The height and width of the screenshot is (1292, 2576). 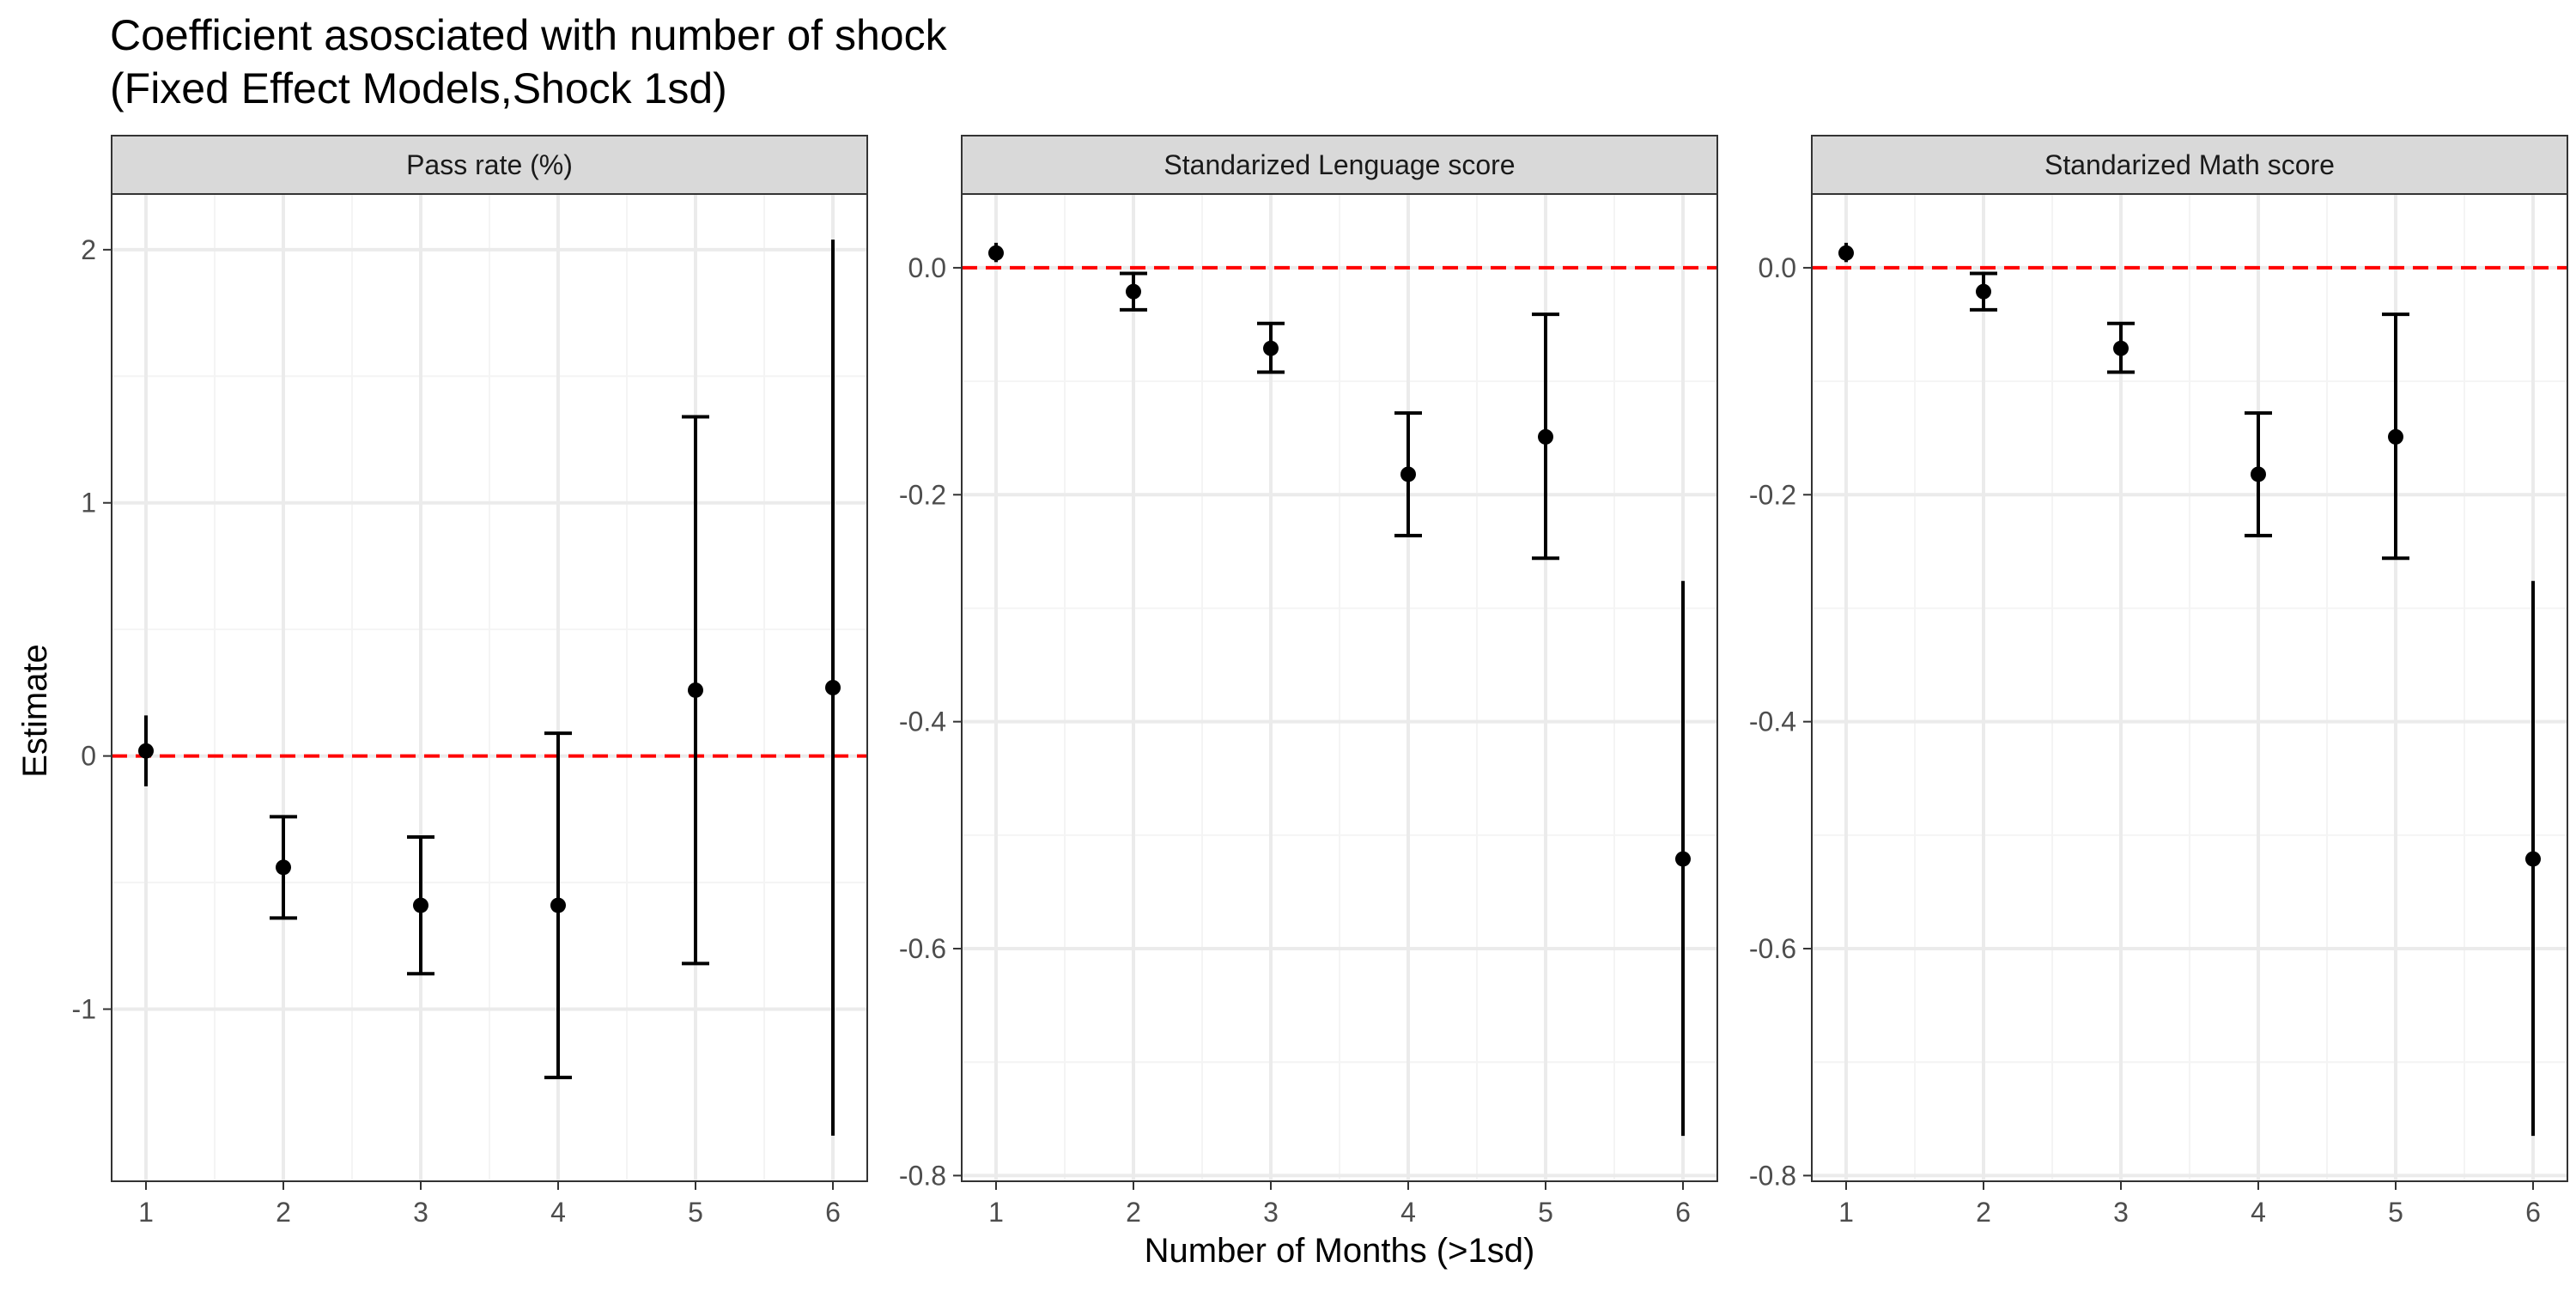 What do you see at coordinates (35, 711) in the screenshot?
I see `y-axis-title: Estimate` at bounding box center [35, 711].